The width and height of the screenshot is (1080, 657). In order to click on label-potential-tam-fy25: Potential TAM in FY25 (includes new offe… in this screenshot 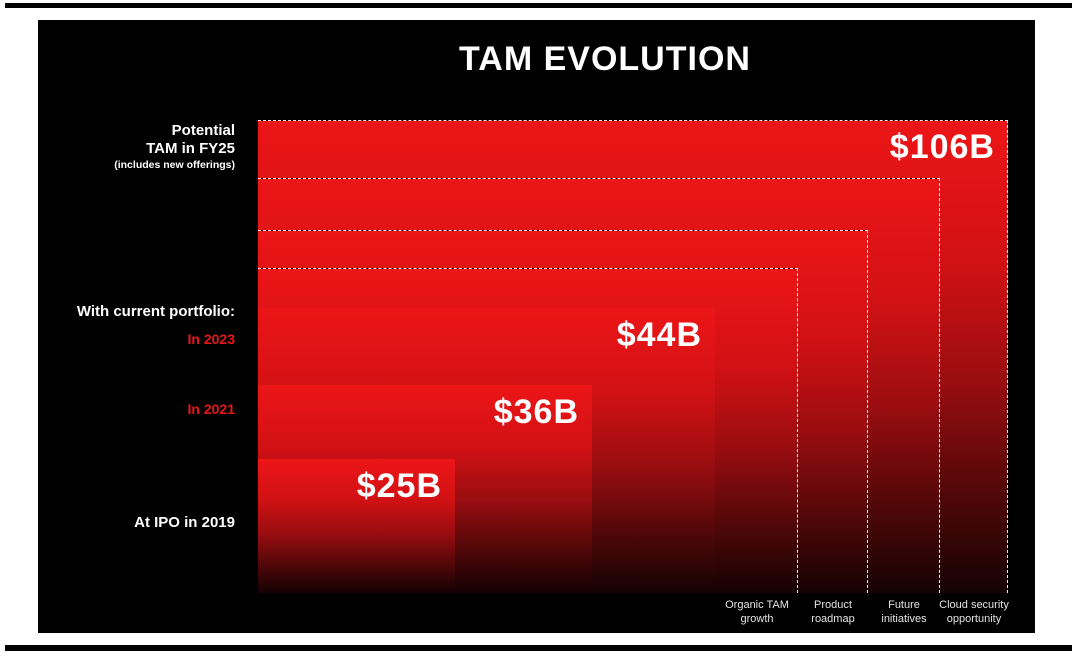, I will do `click(136, 147)`.